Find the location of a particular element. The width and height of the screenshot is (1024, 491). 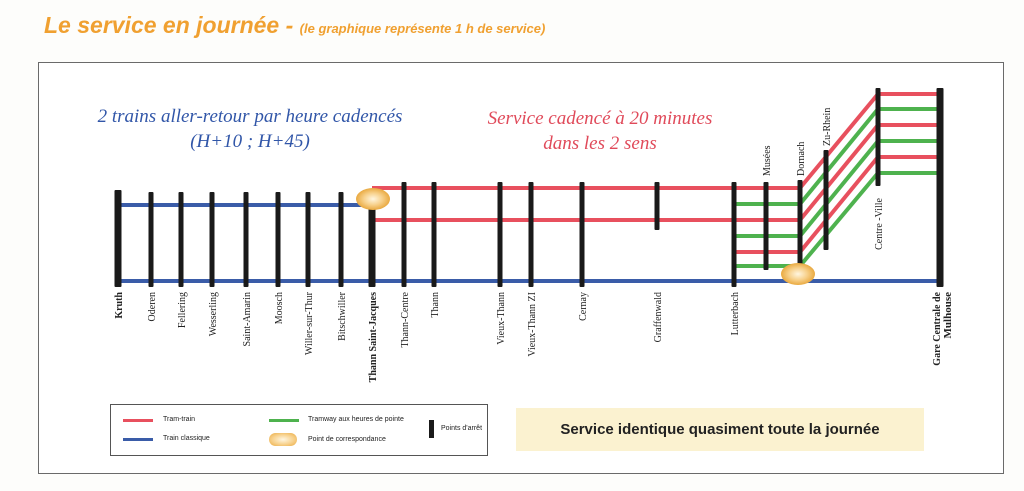

legend-tram-train-swatch is located at coordinates (138, 420).